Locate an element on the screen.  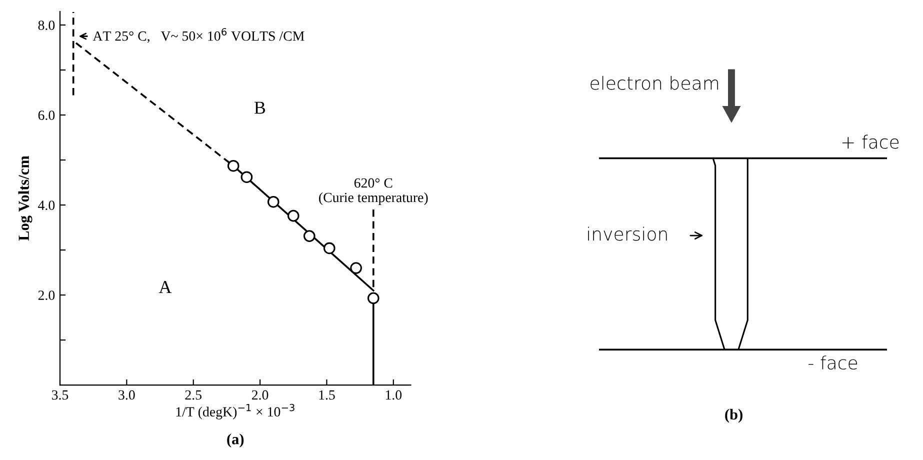
text: electron beam is located at coordinates (654, 83).